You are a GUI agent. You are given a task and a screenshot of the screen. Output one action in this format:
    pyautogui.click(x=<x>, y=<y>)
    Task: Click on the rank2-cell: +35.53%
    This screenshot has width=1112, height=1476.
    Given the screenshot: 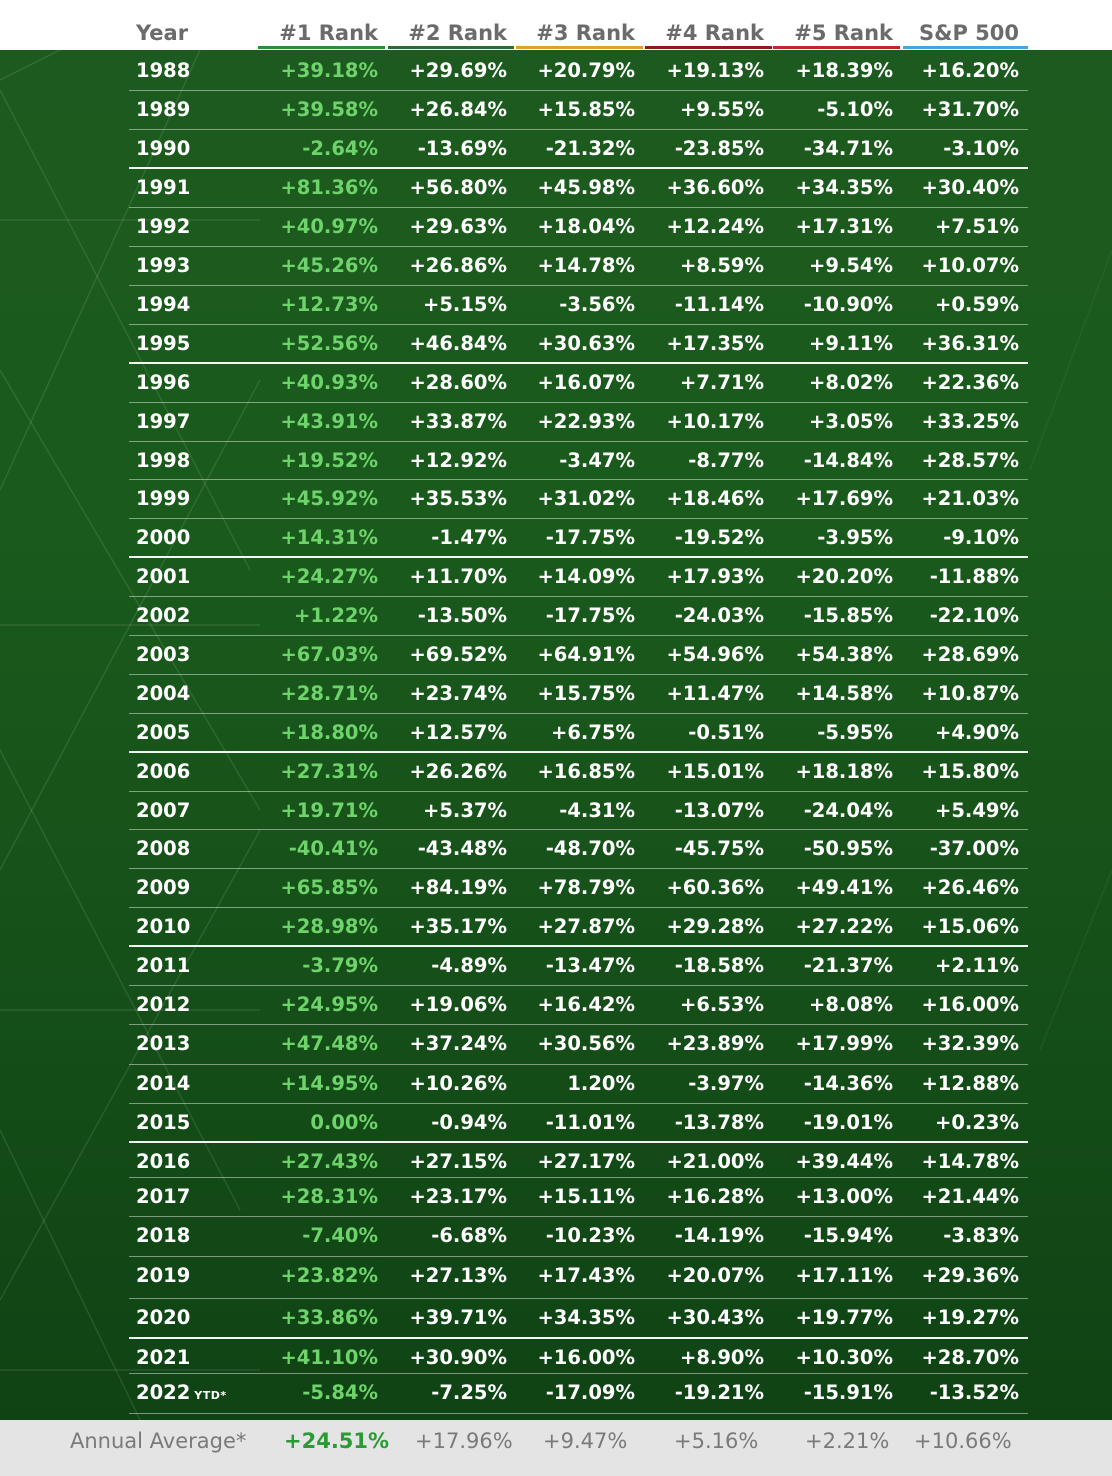 What is the action you would take?
    pyautogui.click(x=458, y=498)
    